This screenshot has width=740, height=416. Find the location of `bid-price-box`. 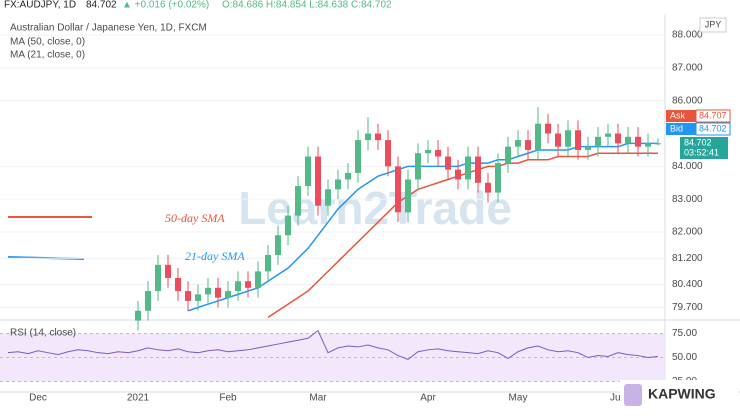

bid-price-box is located at coordinates (713, 129).